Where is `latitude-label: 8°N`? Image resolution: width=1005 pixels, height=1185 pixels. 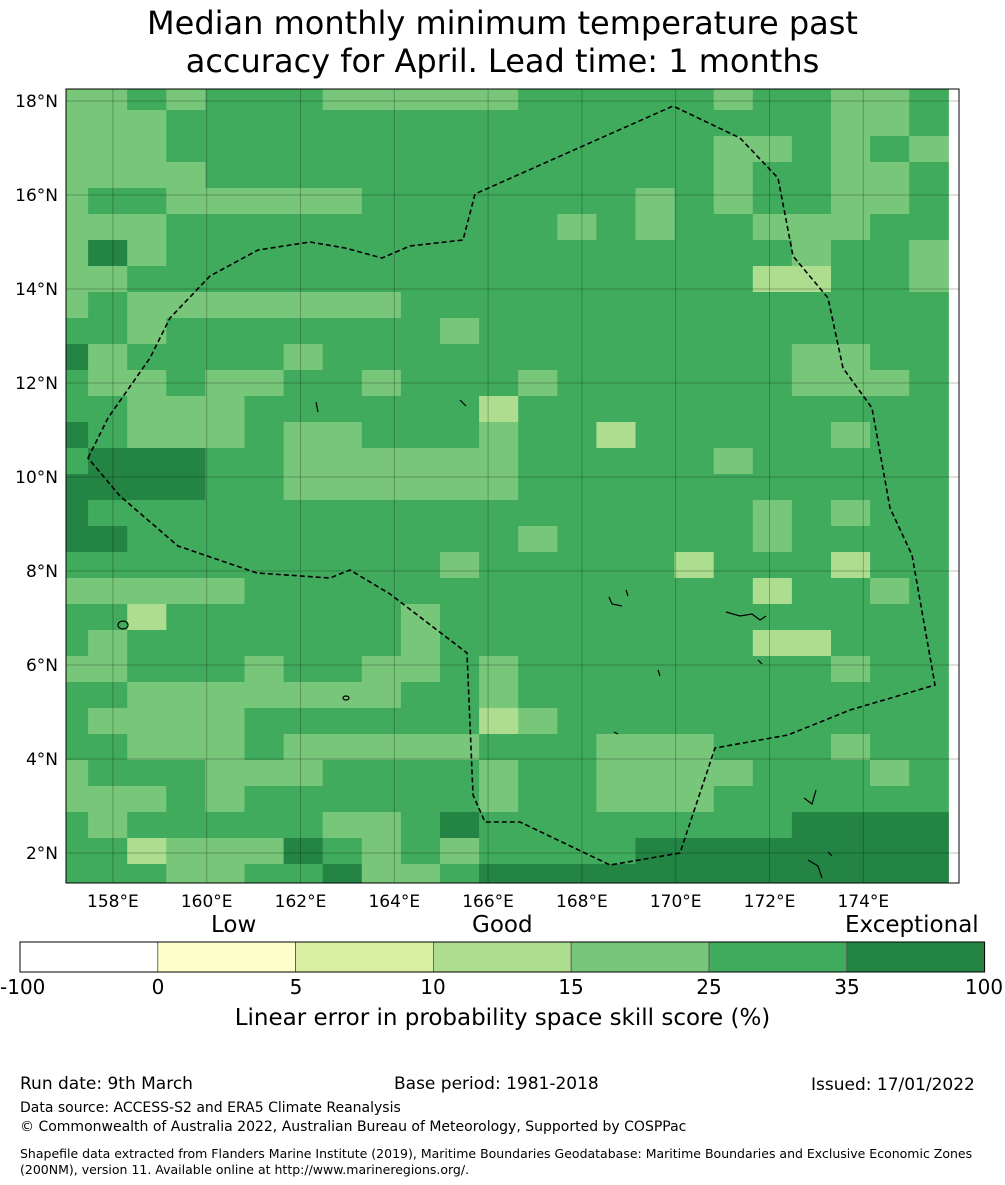
latitude-label: 8°N is located at coordinates (42, 572).